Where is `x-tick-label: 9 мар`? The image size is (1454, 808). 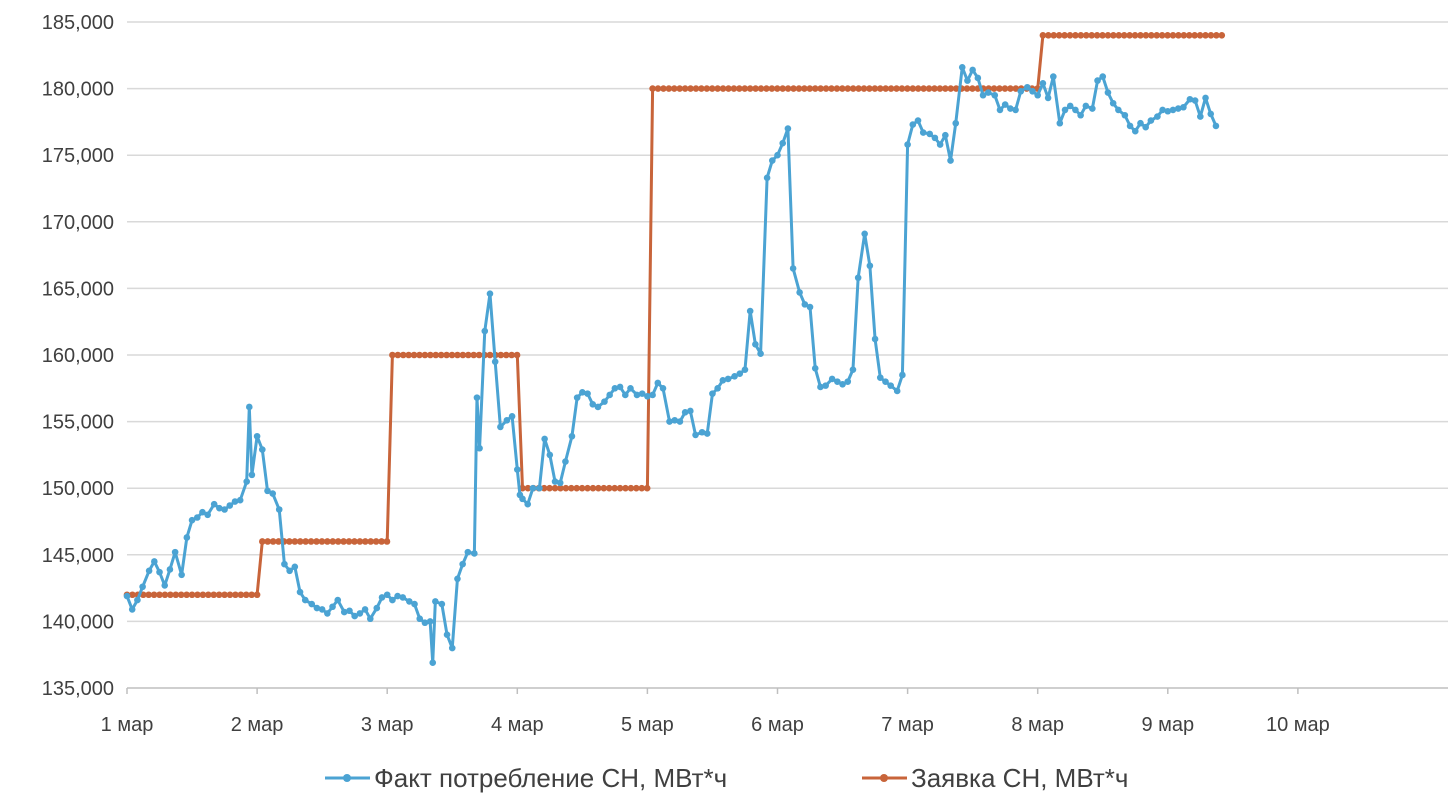 x-tick-label: 9 мар is located at coordinates (1167, 725).